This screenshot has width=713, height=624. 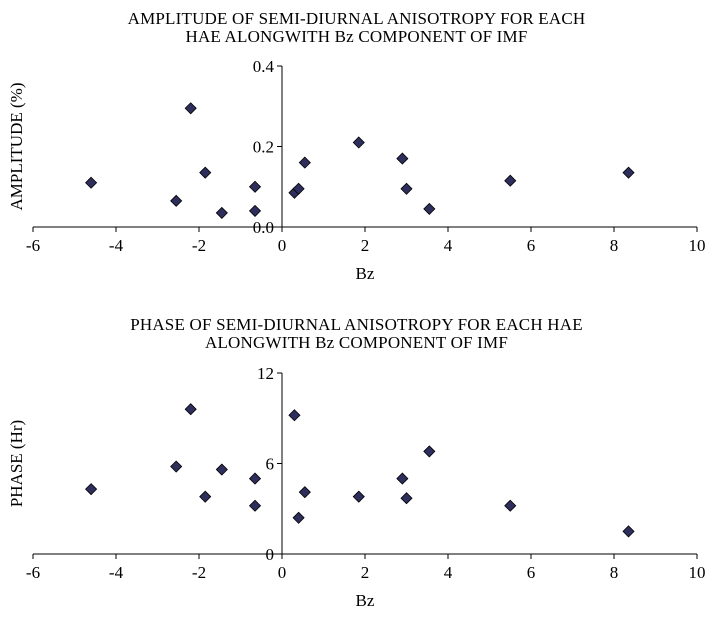 I want to click on amplitude-x-tick-label: 6, so click(x=531, y=245).